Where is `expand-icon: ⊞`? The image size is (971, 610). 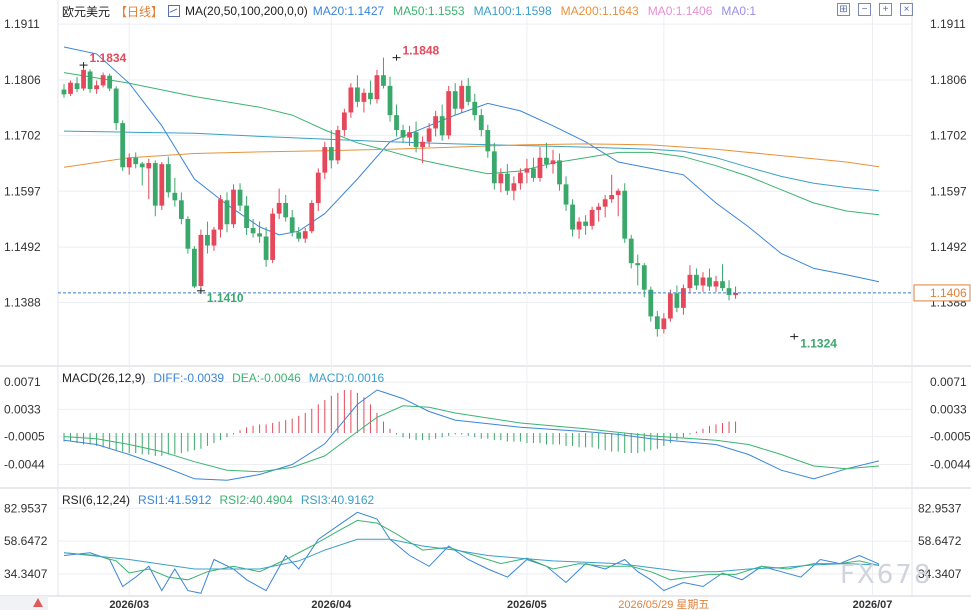
expand-icon: ⊞ is located at coordinates (843, 9).